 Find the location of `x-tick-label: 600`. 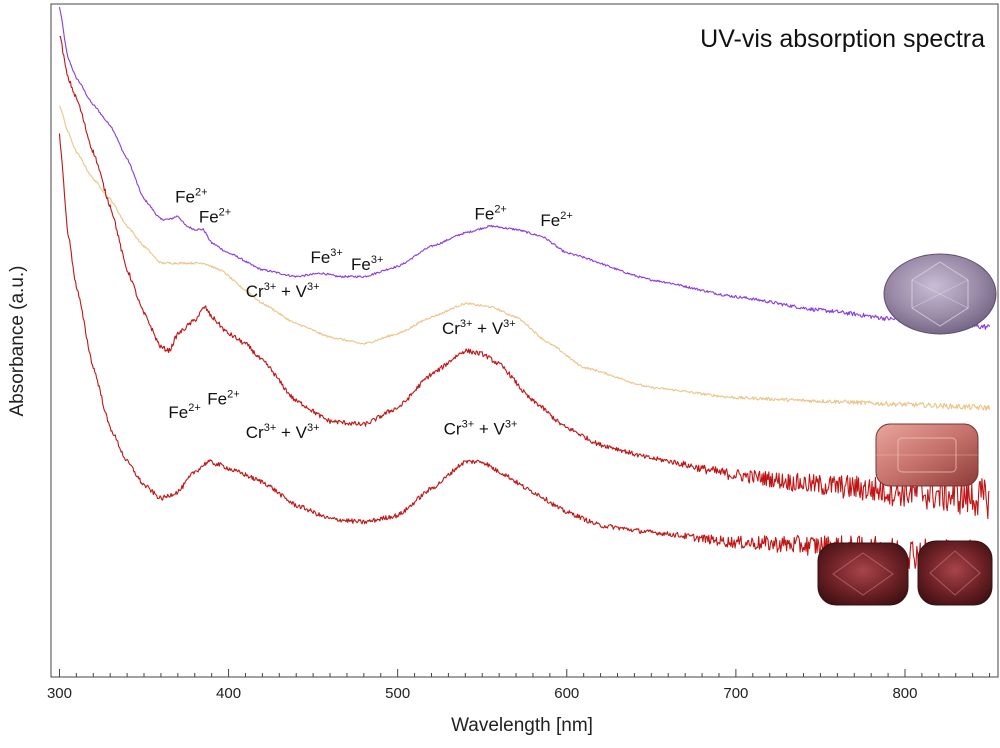

x-tick-label: 600 is located at coordinates (566, 693).